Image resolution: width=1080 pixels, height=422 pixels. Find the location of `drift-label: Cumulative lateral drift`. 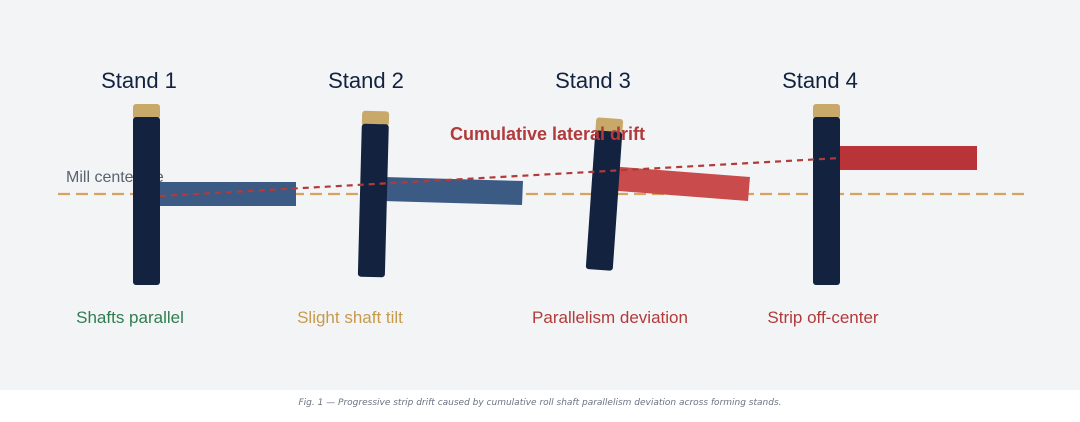

drift-label: Cumulative lateral drift is located at coordinates (547, 134).